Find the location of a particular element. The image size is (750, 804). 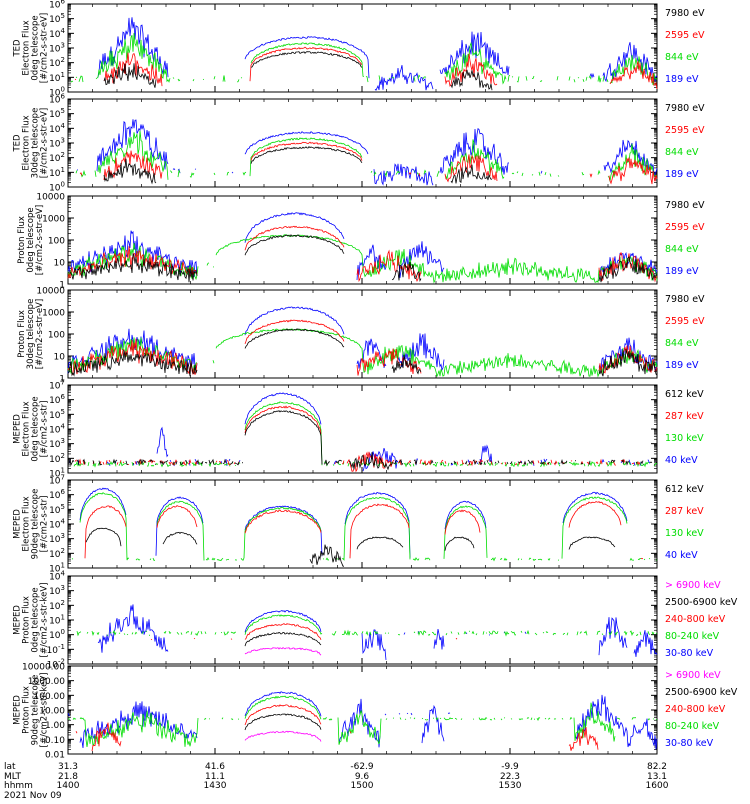

y-tick-exponent: 6 is located at coordinates (63, 492).